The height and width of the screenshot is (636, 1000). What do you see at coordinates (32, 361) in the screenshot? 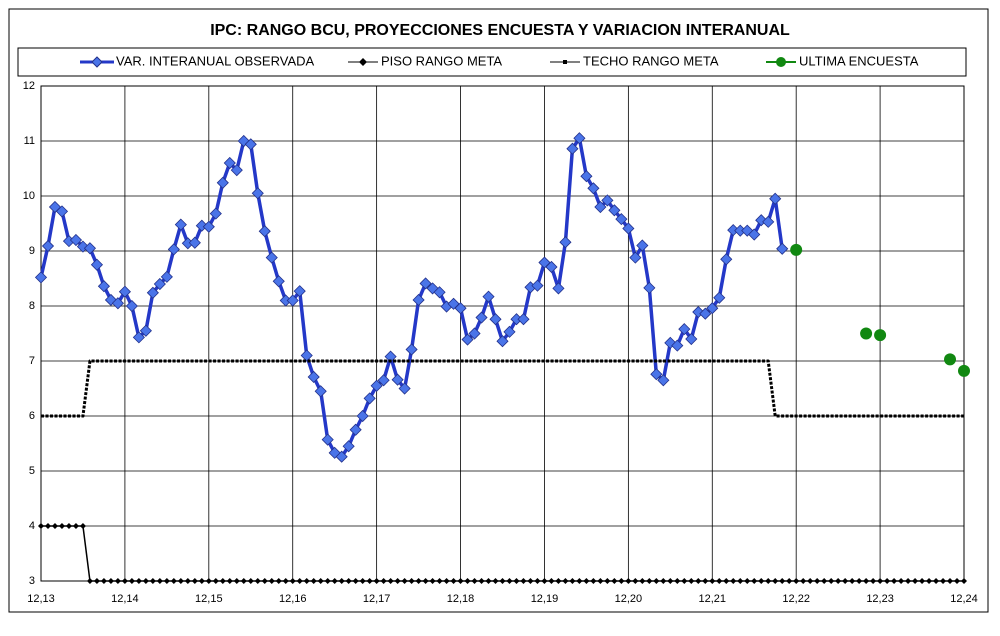
I see `y-tick-label: 7` at bounding box center [32, 361].